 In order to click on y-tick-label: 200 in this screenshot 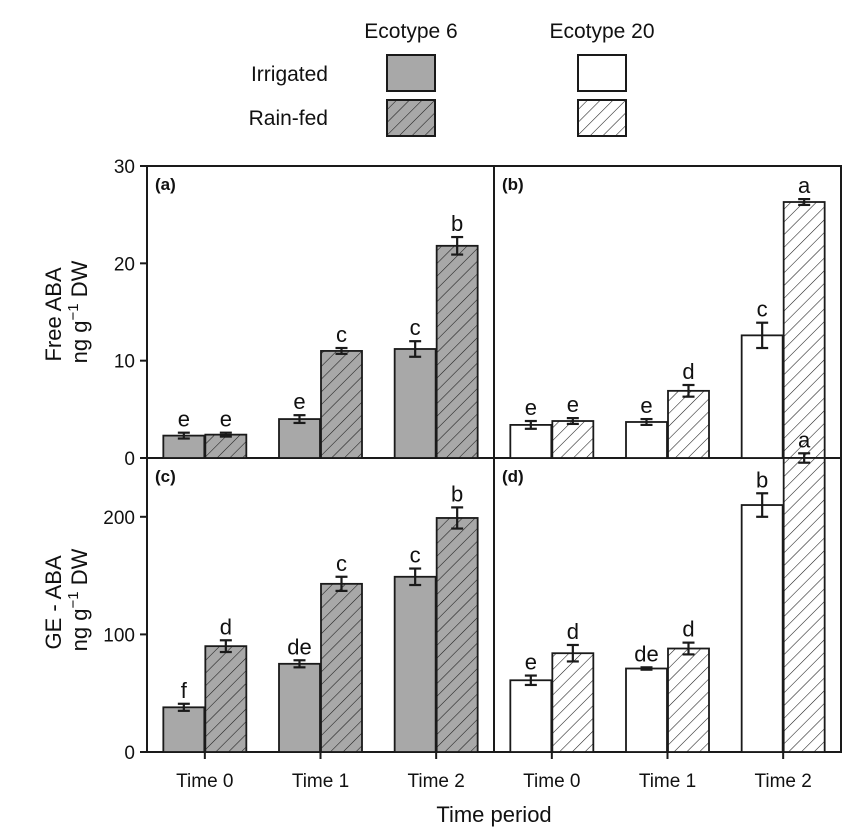, I will do `click(119, 518)`.